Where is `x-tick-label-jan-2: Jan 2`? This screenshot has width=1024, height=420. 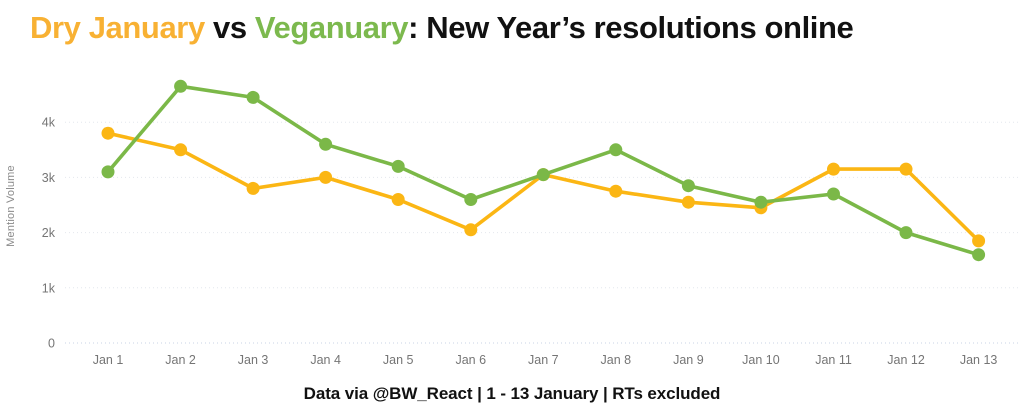 x-tick-label-jan-2: Jan 2 is located at coordinates (180, 360).